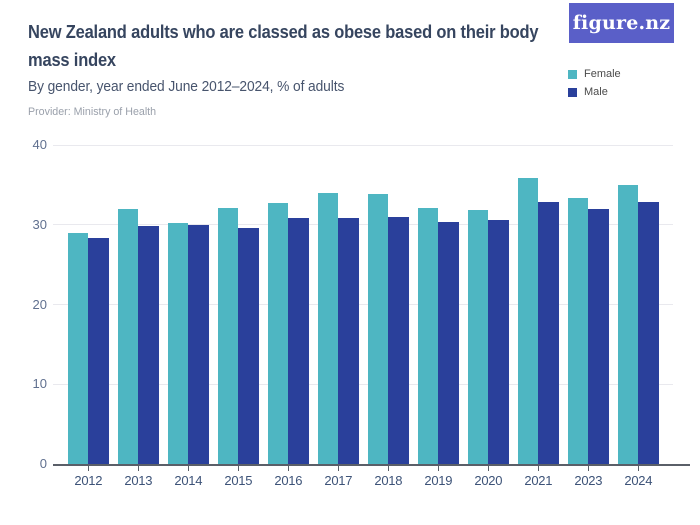 The width and height of the screenshot is (700, 525). I want to click on bar-female-2017, so click(328, 328).